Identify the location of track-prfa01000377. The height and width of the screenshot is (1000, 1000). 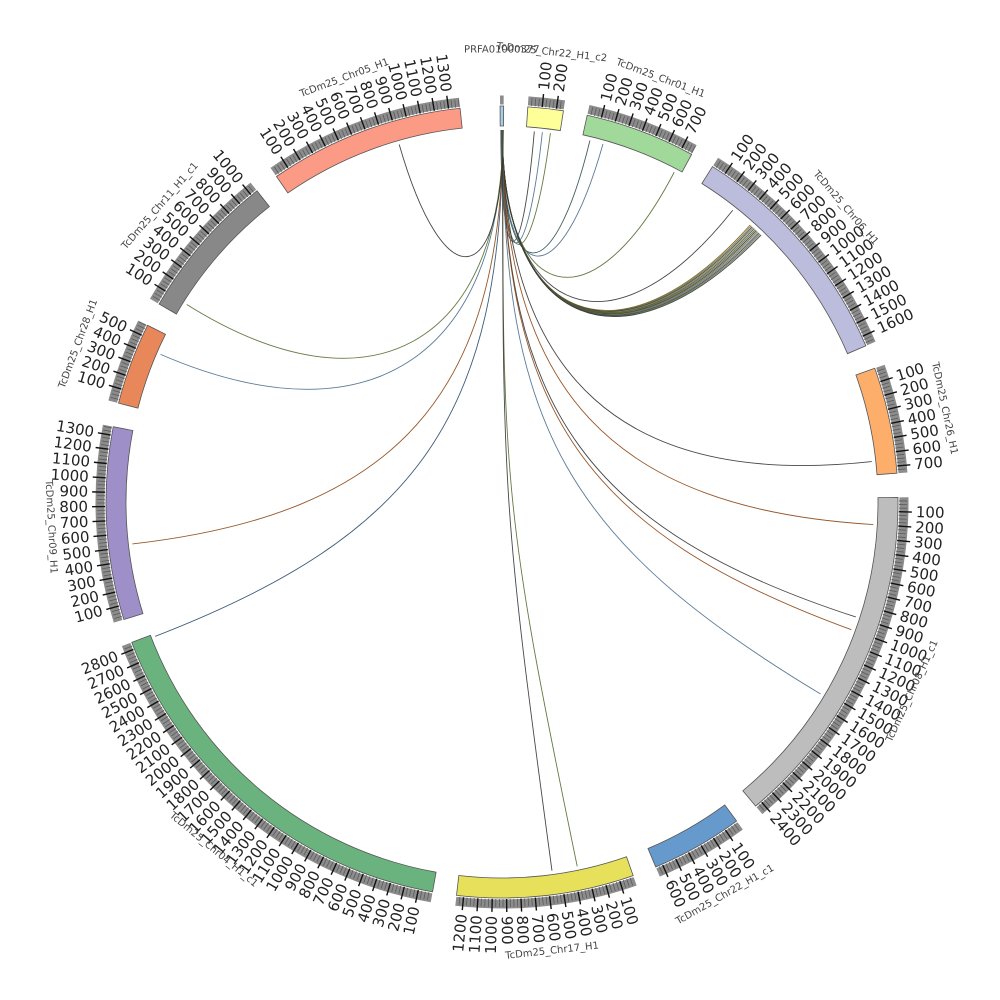
(502, 116).